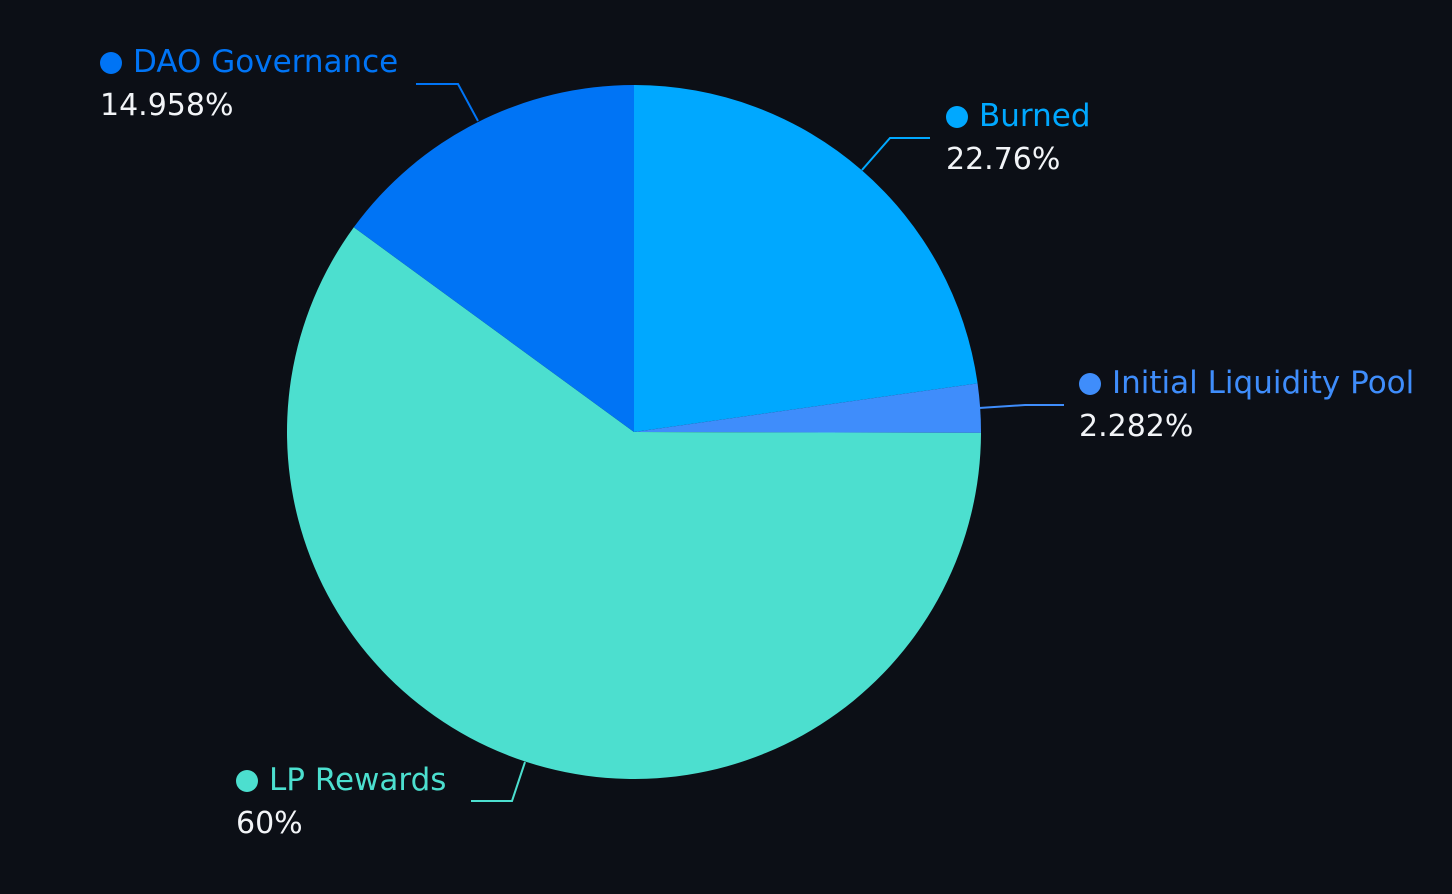 Image resolution: width=1452 pixels, height=894 pixels. What do you see at coordinates (1136, 426) in the screenshot?
I see `slice-percent: 2.282%` at bounding box center [1136, 426].